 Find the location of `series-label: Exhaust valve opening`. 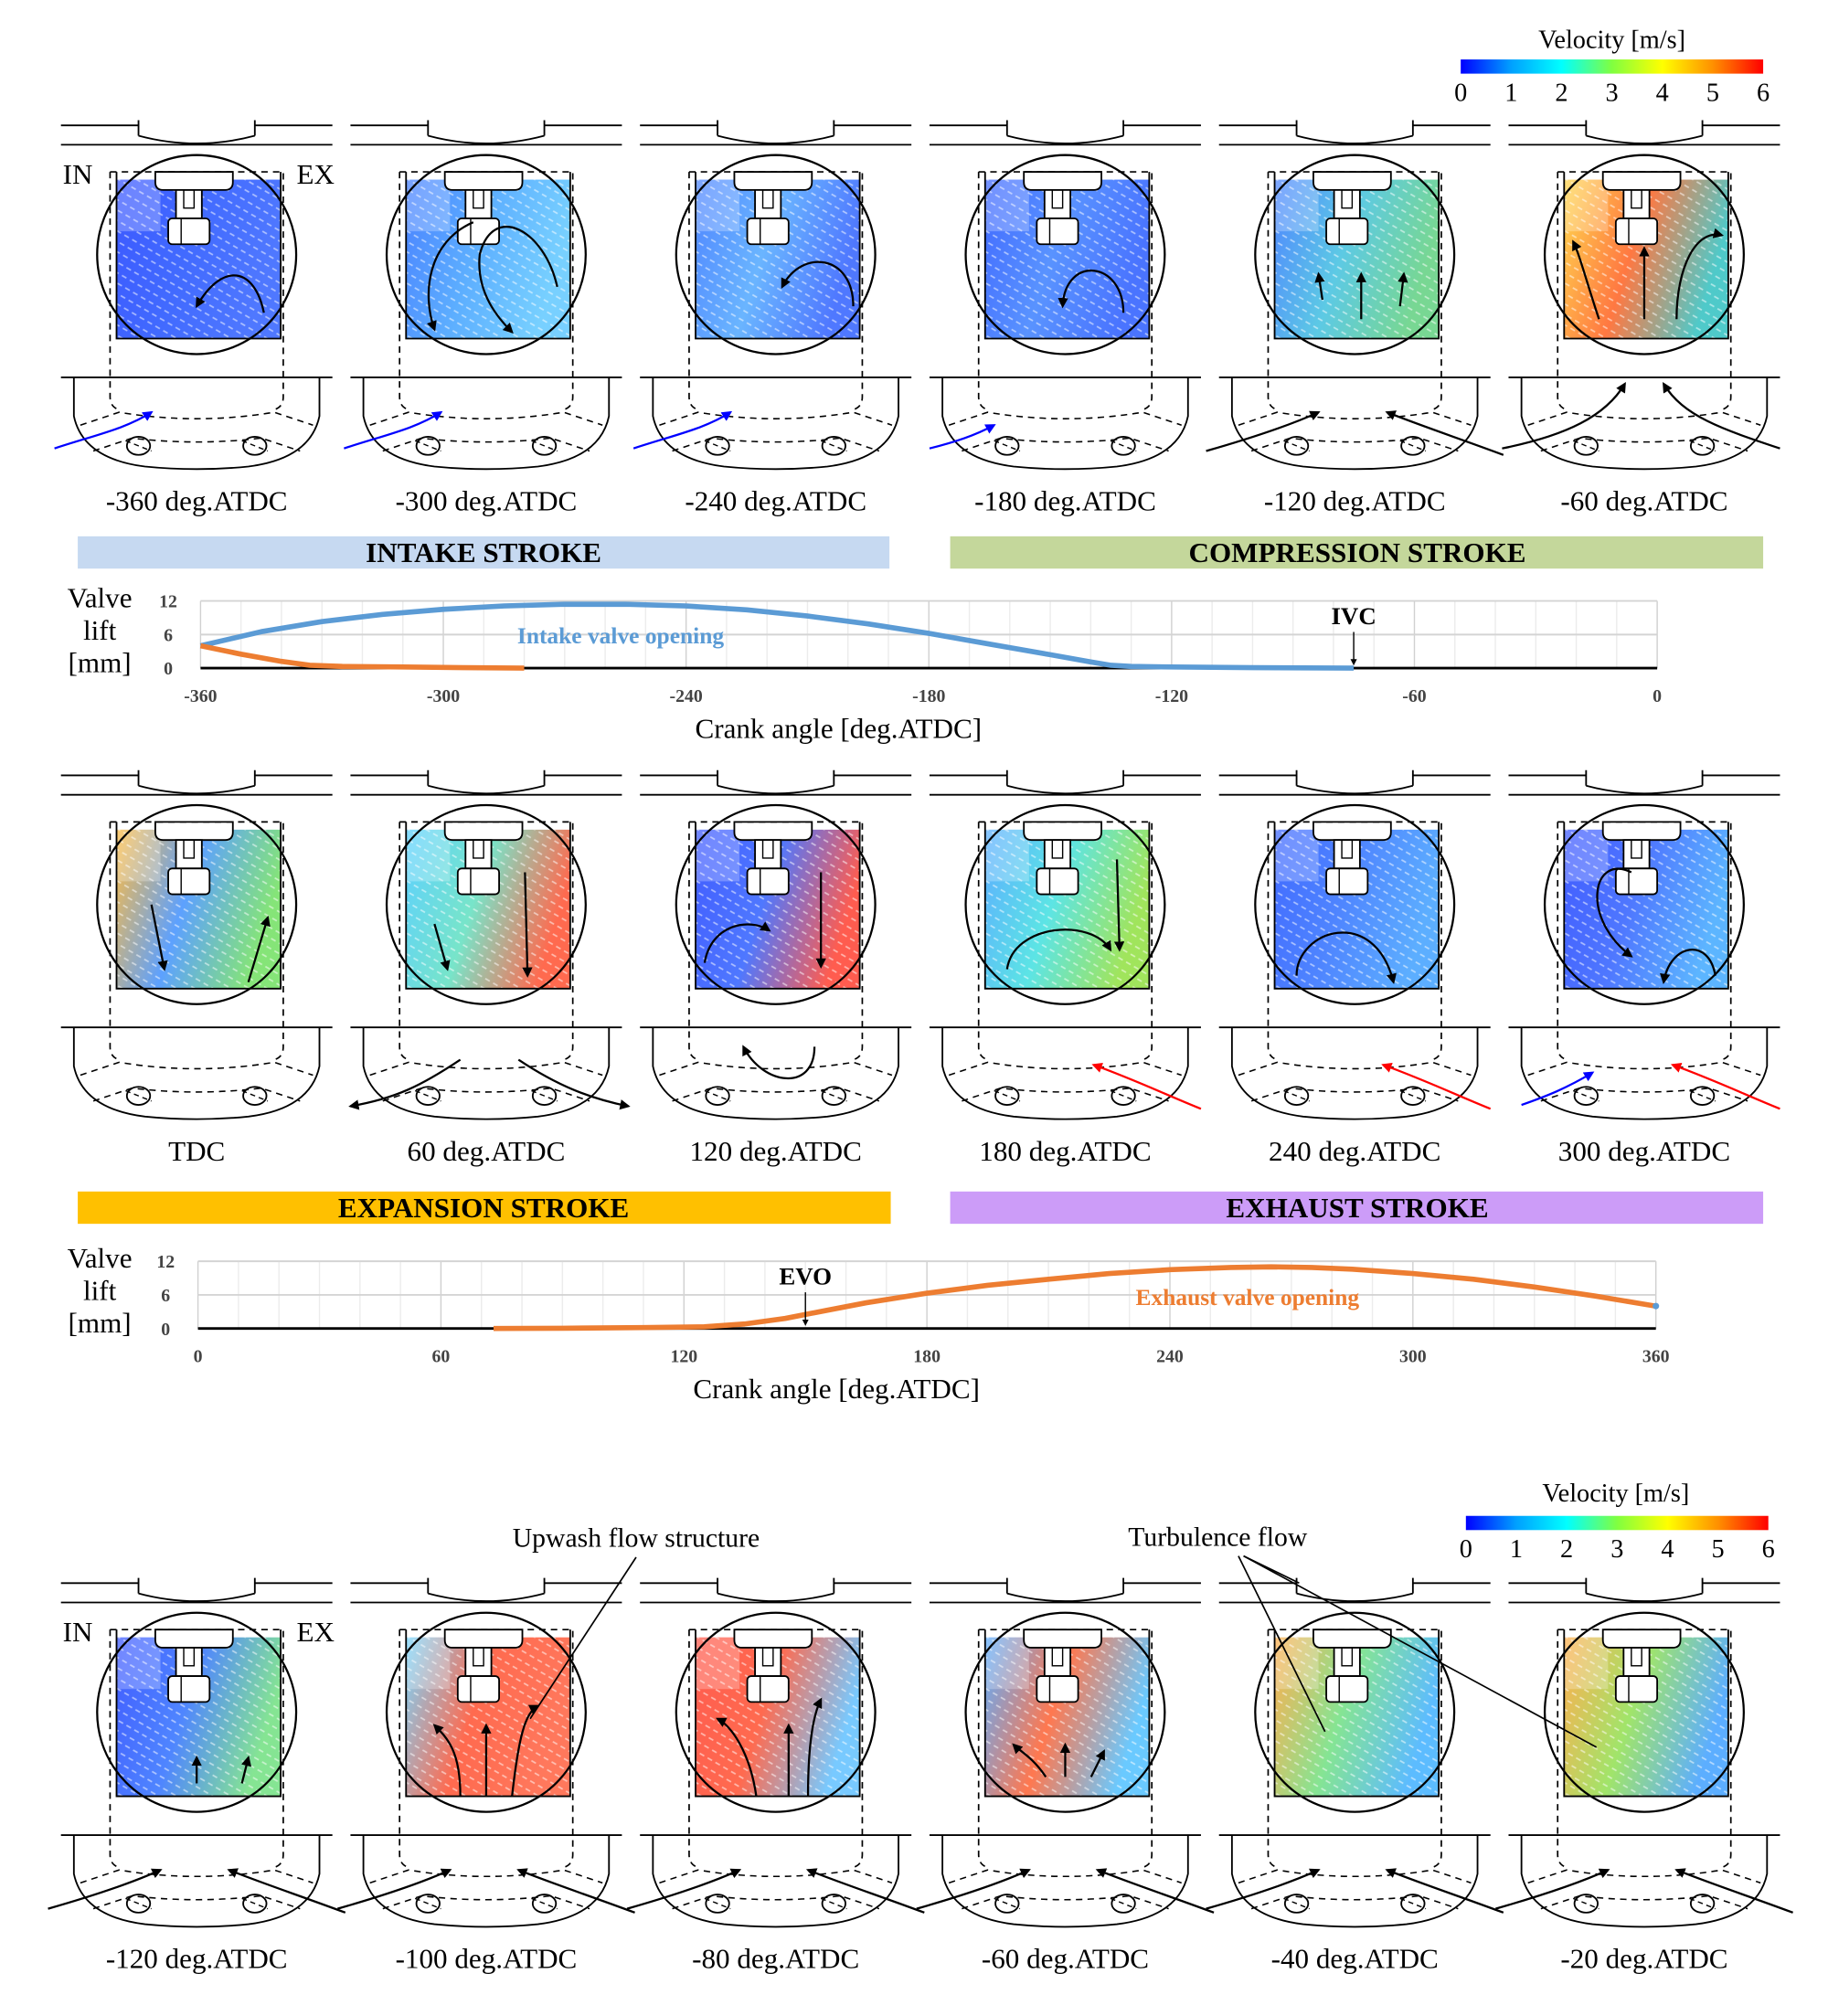

series-label: Exhaust valve opening is located at coordinates (1248, 1297).